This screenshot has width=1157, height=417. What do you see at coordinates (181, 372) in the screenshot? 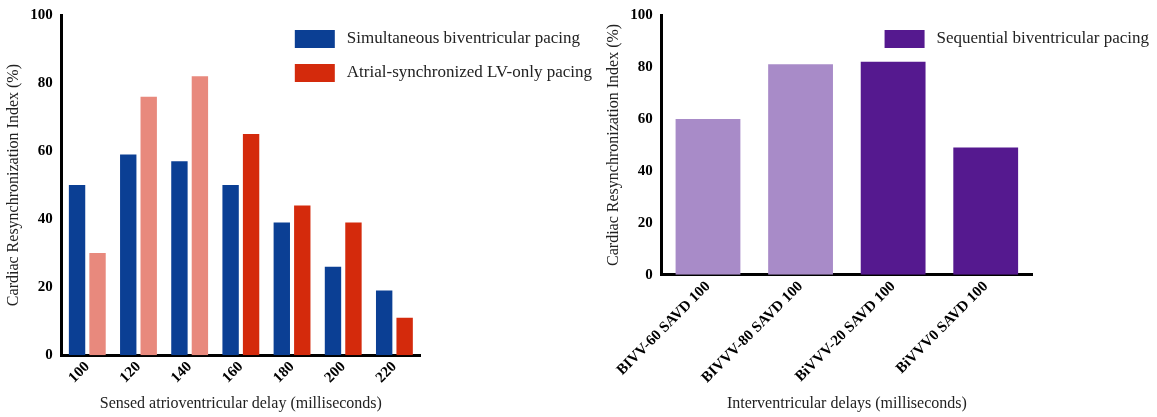
I see `x-tick-label: 140` at bounding box center [181, 372].